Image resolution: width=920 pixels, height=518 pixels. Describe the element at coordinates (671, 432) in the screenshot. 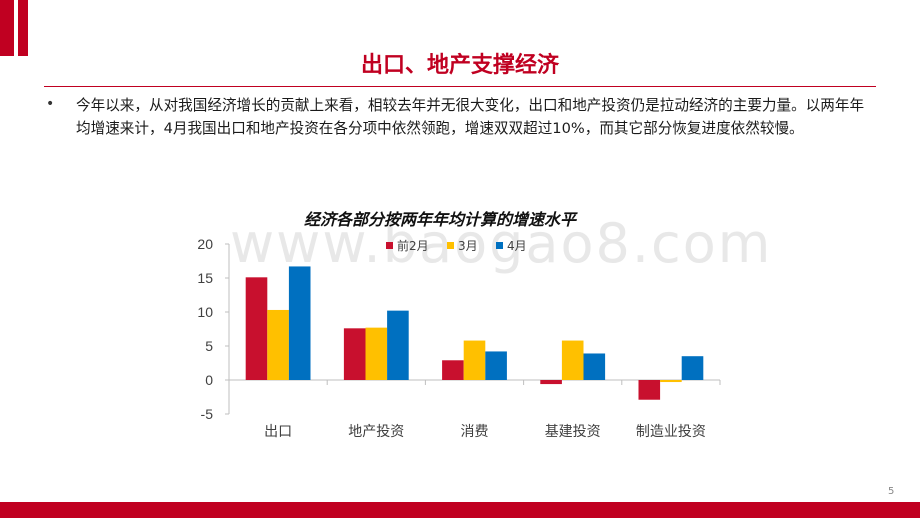

I see `x-category-label: 制造业投资` at that location.